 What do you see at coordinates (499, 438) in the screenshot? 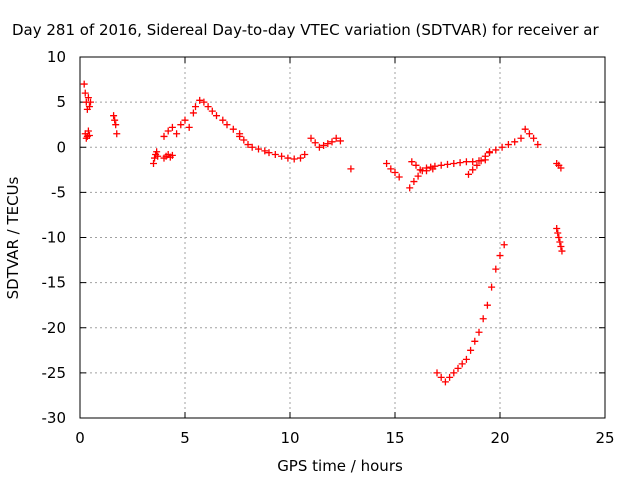
I see `x-tick-label: 20` at bounding box center [499, 438].